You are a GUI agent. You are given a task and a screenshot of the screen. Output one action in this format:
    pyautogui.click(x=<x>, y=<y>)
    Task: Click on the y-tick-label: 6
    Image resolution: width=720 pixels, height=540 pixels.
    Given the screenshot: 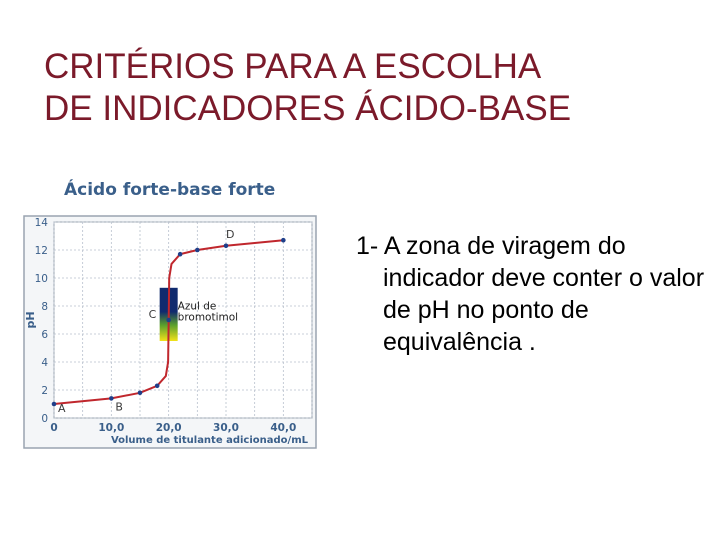 What is the action you would take?
    pyautogui.click(x=44, y=335)
    